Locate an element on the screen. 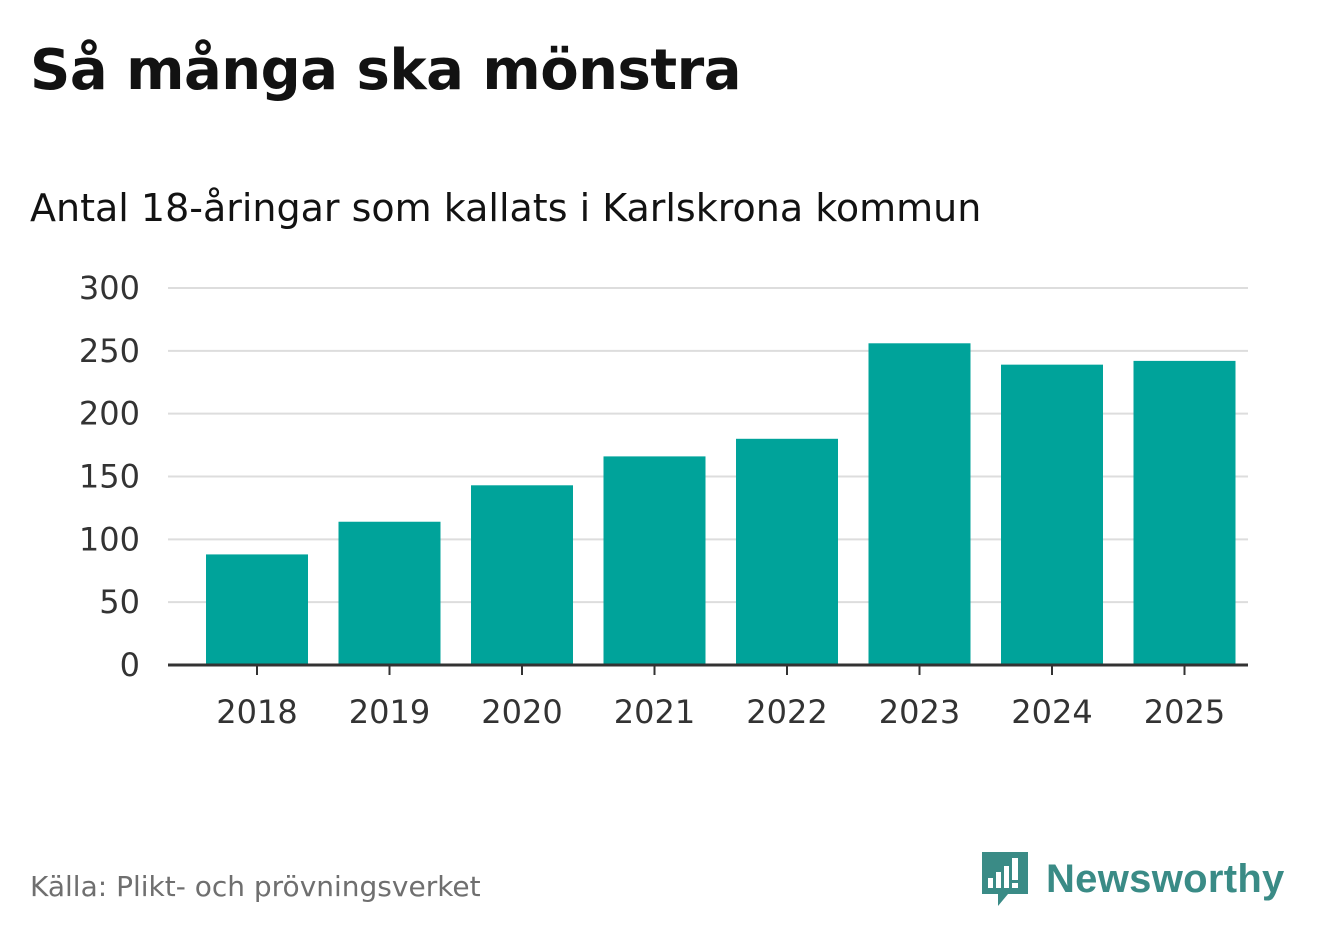  x-axis: 2018 2019 2020 2021 2022 2023 2024 2025 is located at coordinates (708, 697).